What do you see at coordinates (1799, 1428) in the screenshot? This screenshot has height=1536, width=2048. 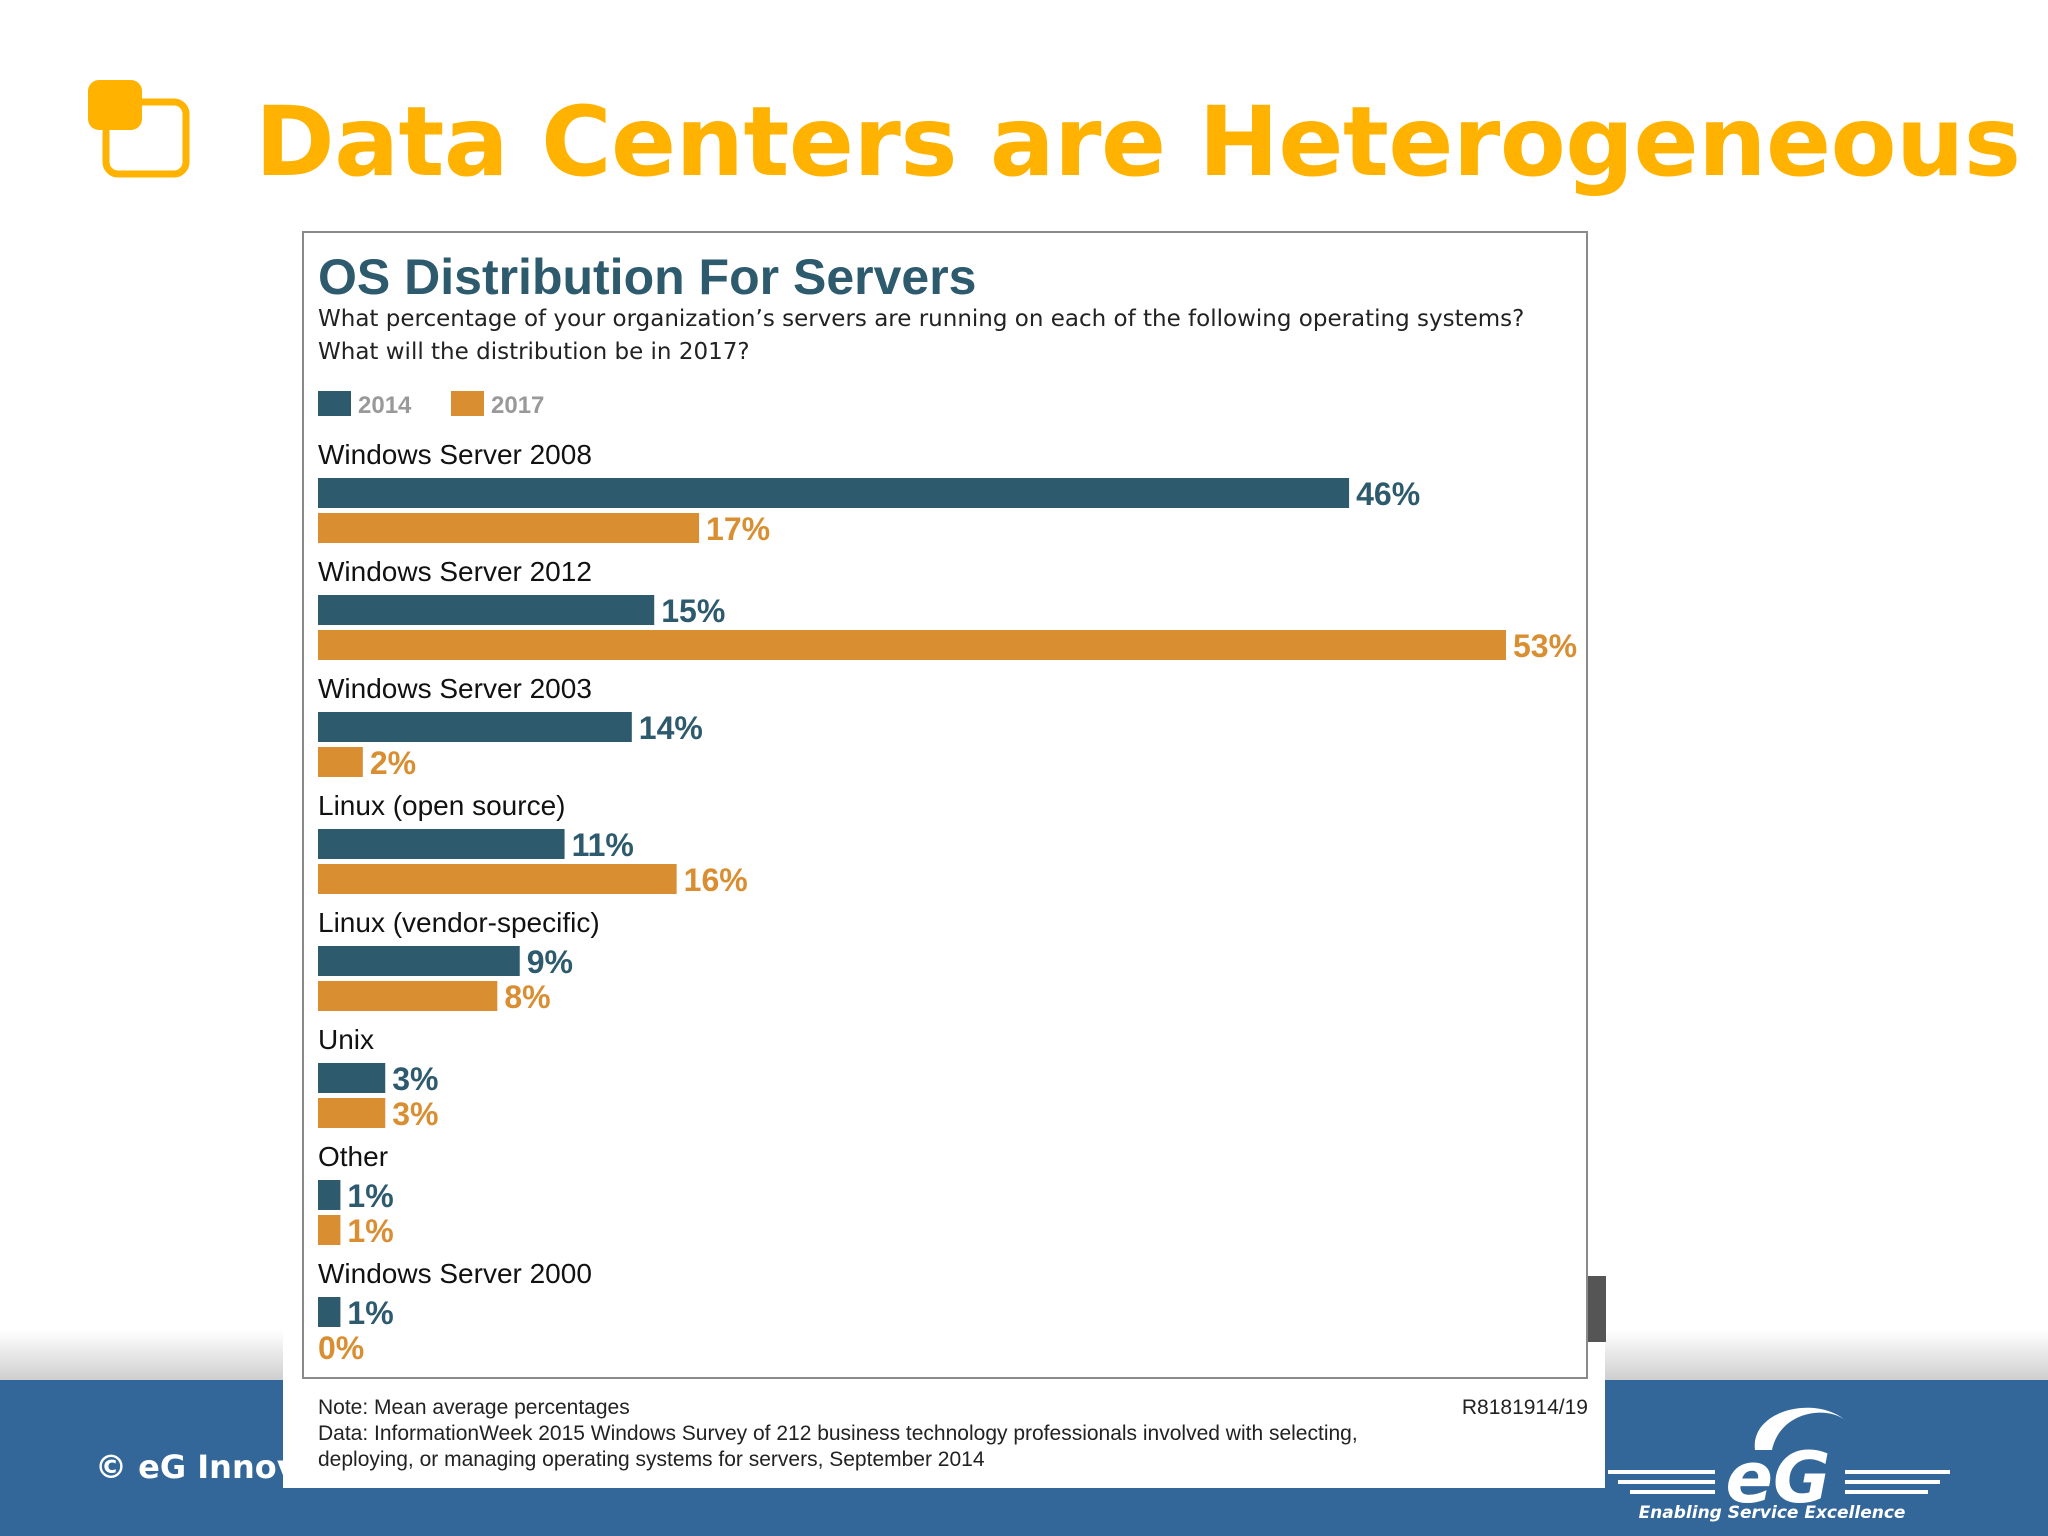 I see `logo-swoosh-icon` at bounding box center [1799, 1428].